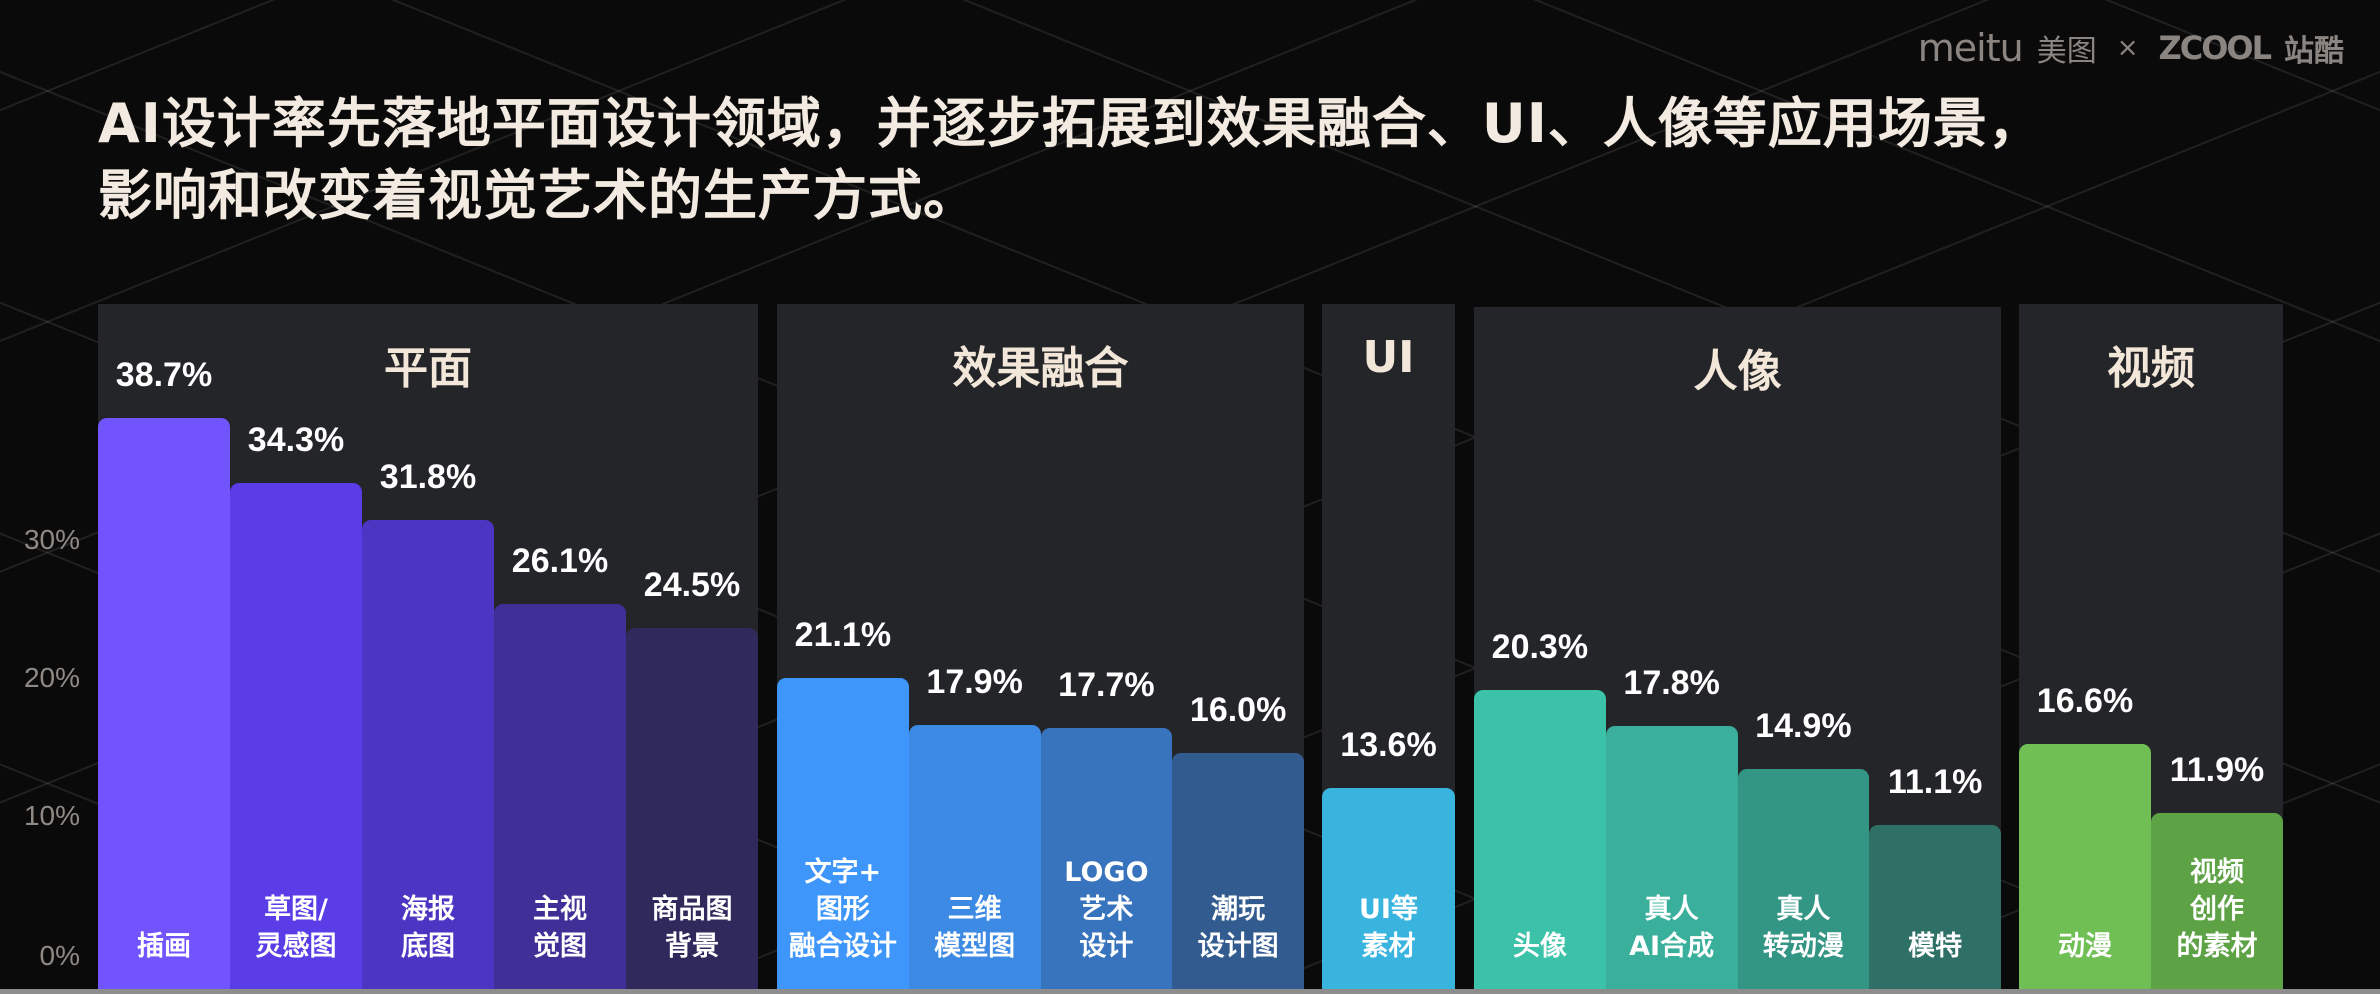  What do you see at coordinates (975, 928) in the screenshot?
I see `bar-category-label: 三维 模型图` at bounding box center [975, 928].